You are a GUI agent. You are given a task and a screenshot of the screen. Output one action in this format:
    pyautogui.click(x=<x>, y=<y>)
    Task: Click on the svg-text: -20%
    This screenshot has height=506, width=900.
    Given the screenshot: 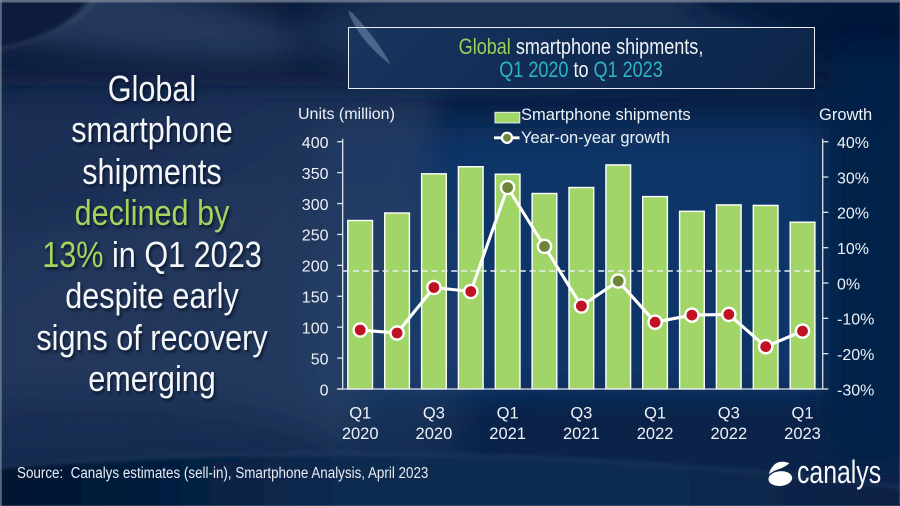 What is the action you would take?
    pyautogui.click(x=855, y=355)
    